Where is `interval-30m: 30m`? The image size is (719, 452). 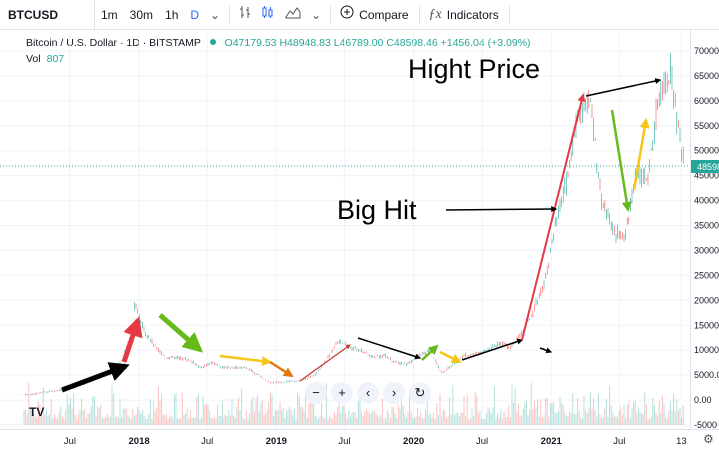
interval-30m: 30m is located at coordinates (141, 14).